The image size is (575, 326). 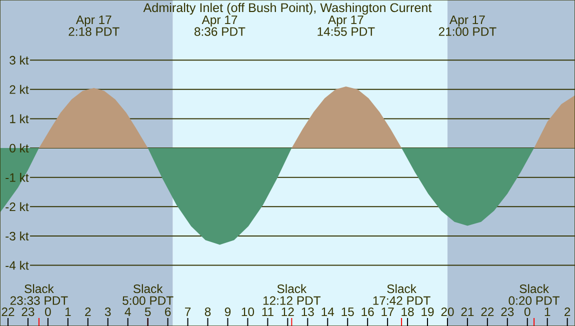 What do you see at coordinates (428, 311) in the screenshot?
I see `x-tick-label: 19` at bounding box center [428, 311].